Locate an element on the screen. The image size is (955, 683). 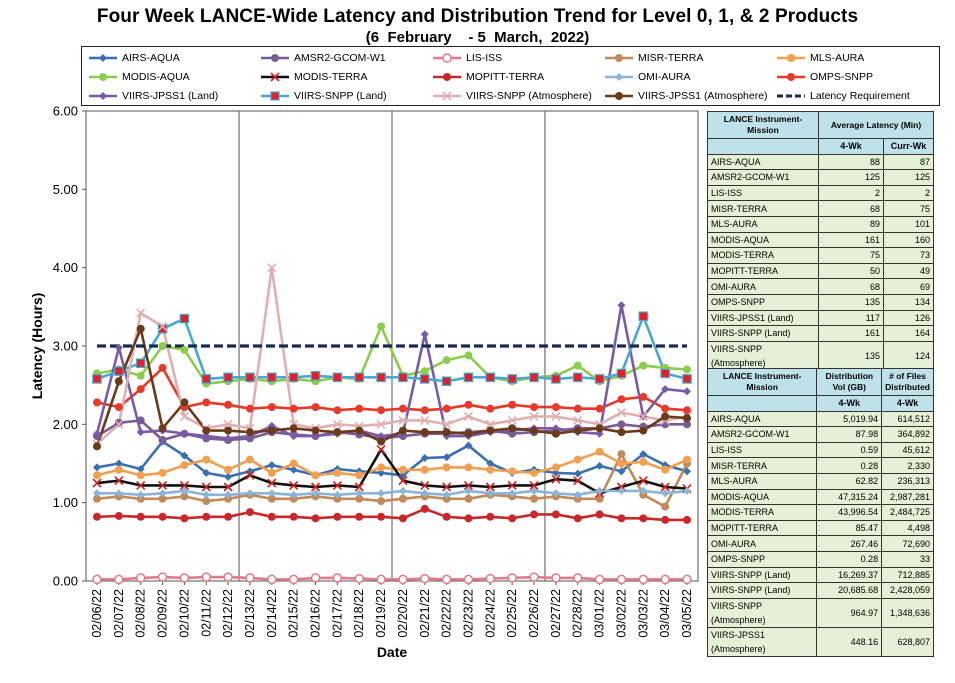
latency-table-value-cell: 73 is located at coordinates (908, 255).